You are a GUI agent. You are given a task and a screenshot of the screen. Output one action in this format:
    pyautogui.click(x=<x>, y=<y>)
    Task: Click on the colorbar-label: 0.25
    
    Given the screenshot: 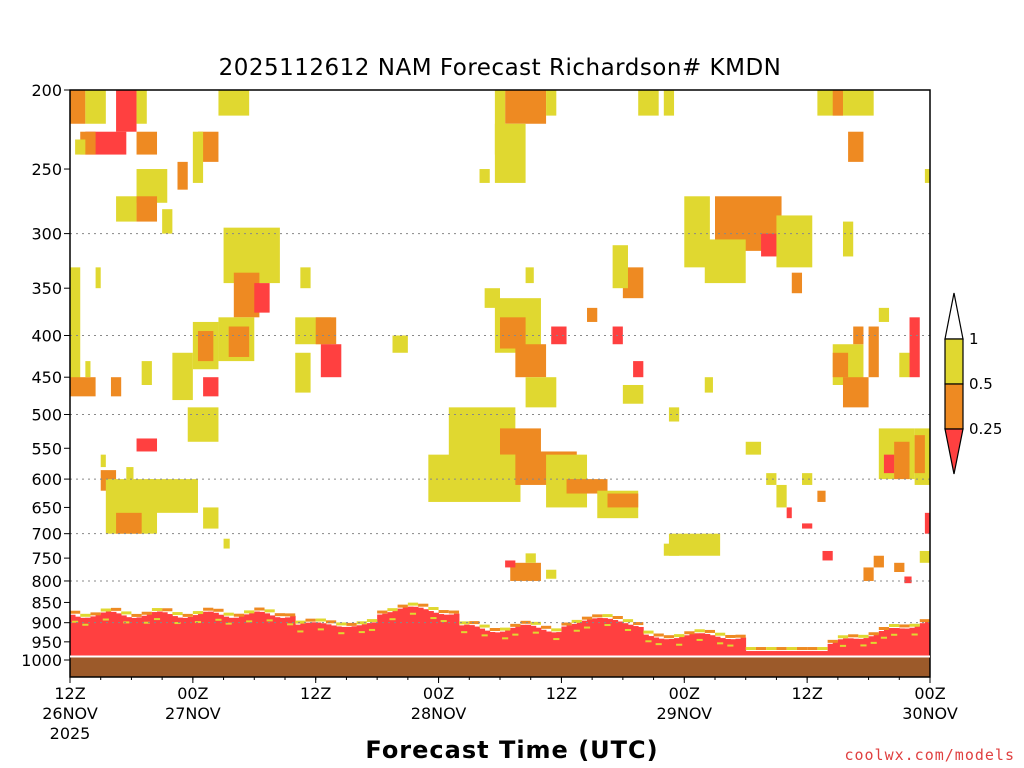 What is the action you would take?
    pyautogui.click(x=985, y=429)
    